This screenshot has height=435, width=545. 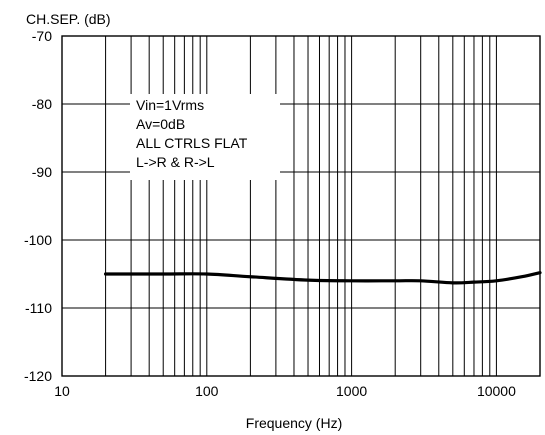 What do you see at coordinates (207, 391) in the screenshot?
I see `x-tick-label: 100` at bounding box center [207, 391].